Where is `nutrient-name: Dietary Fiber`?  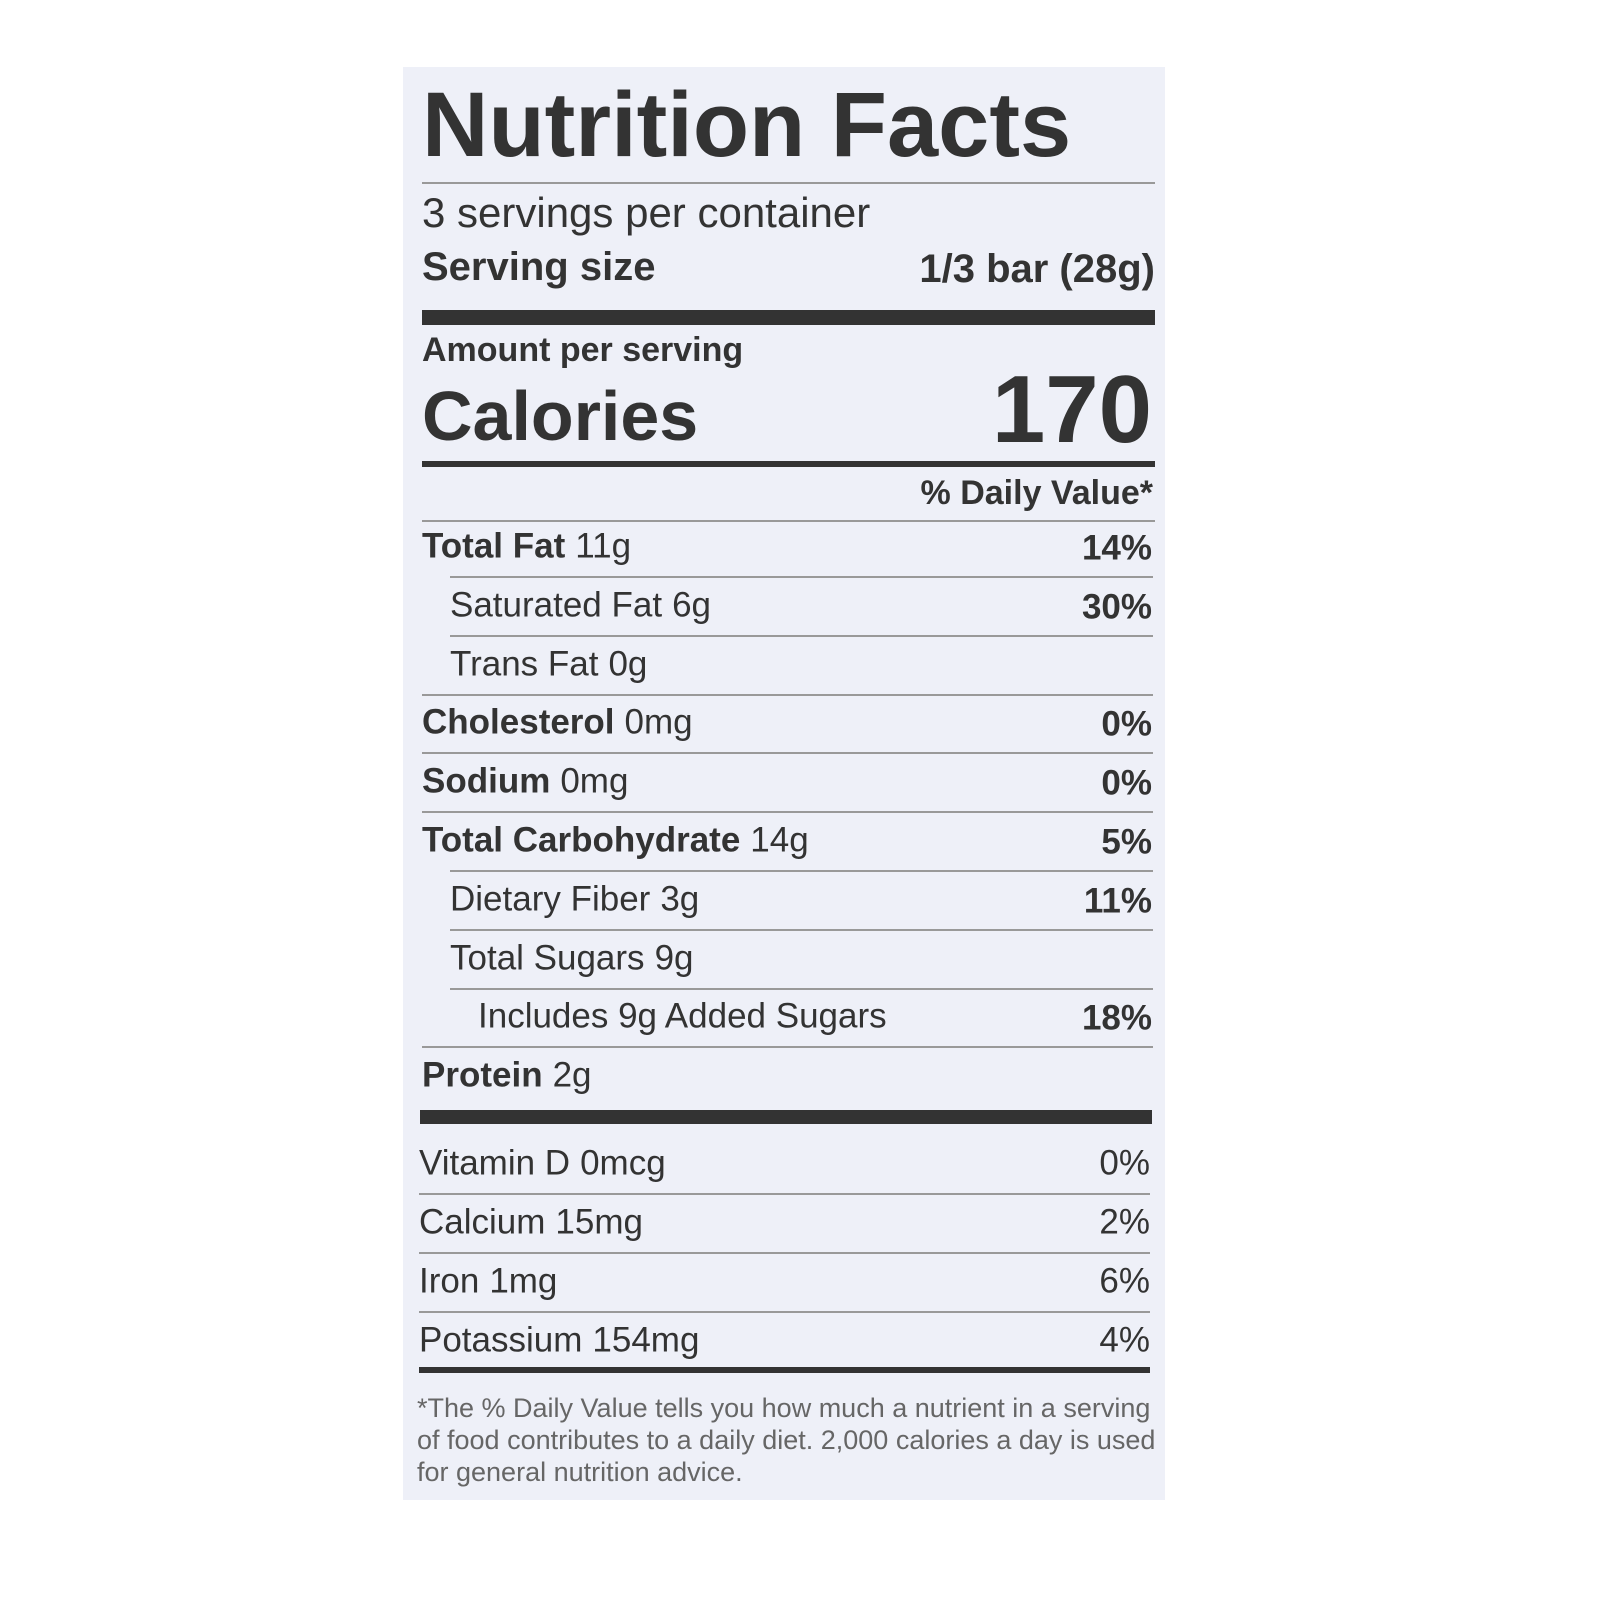
nutrient-name: Dietary Fiber is located at coordinates (550, 899).